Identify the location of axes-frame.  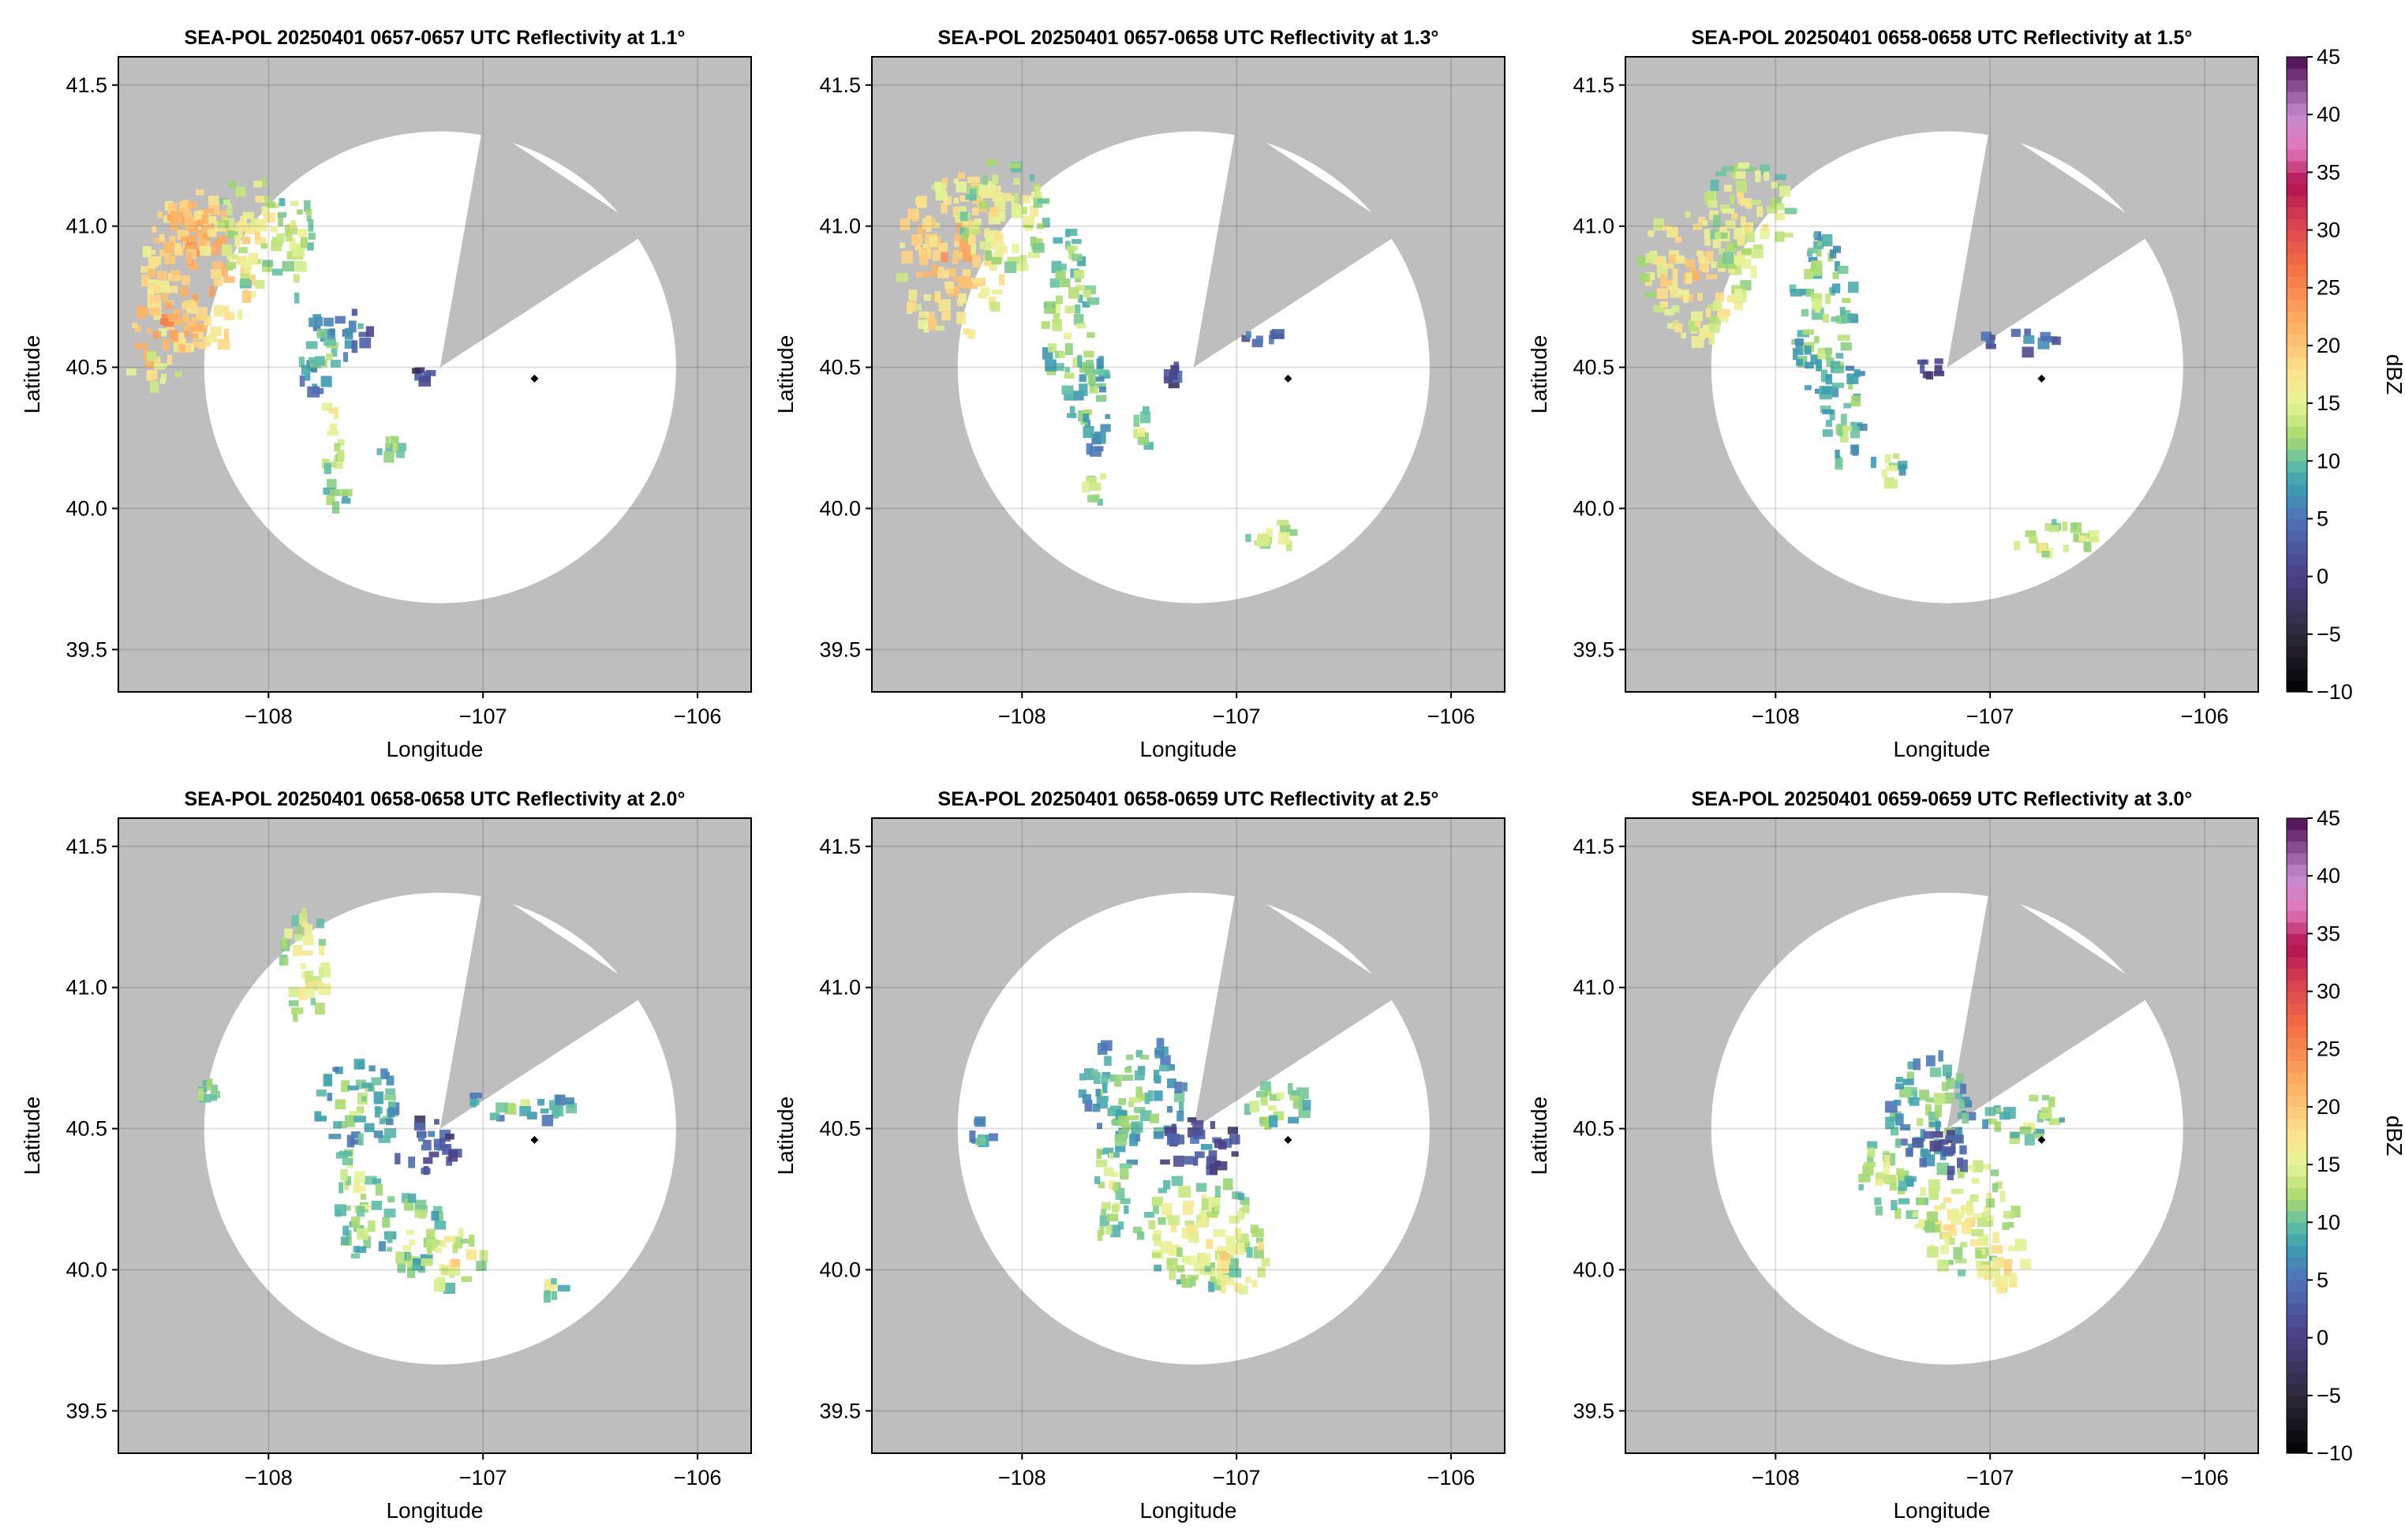
(435, 1135).